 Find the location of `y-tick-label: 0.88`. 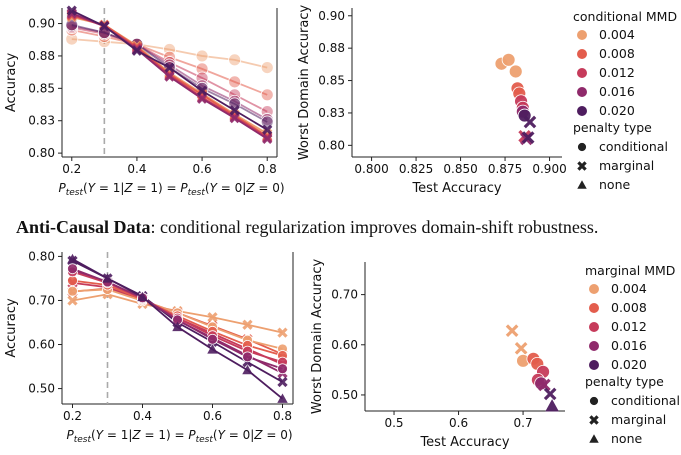

y-tick-label: 0.88 is located at coordinates (331, 48).